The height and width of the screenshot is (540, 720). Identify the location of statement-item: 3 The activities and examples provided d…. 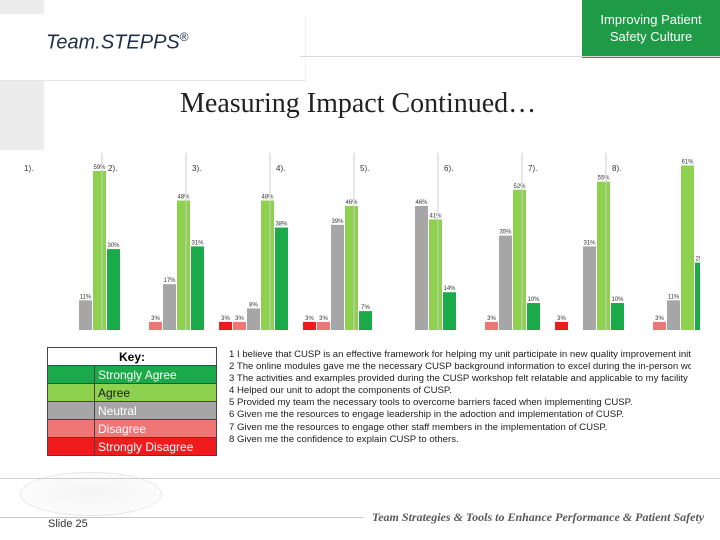
(458, 379).